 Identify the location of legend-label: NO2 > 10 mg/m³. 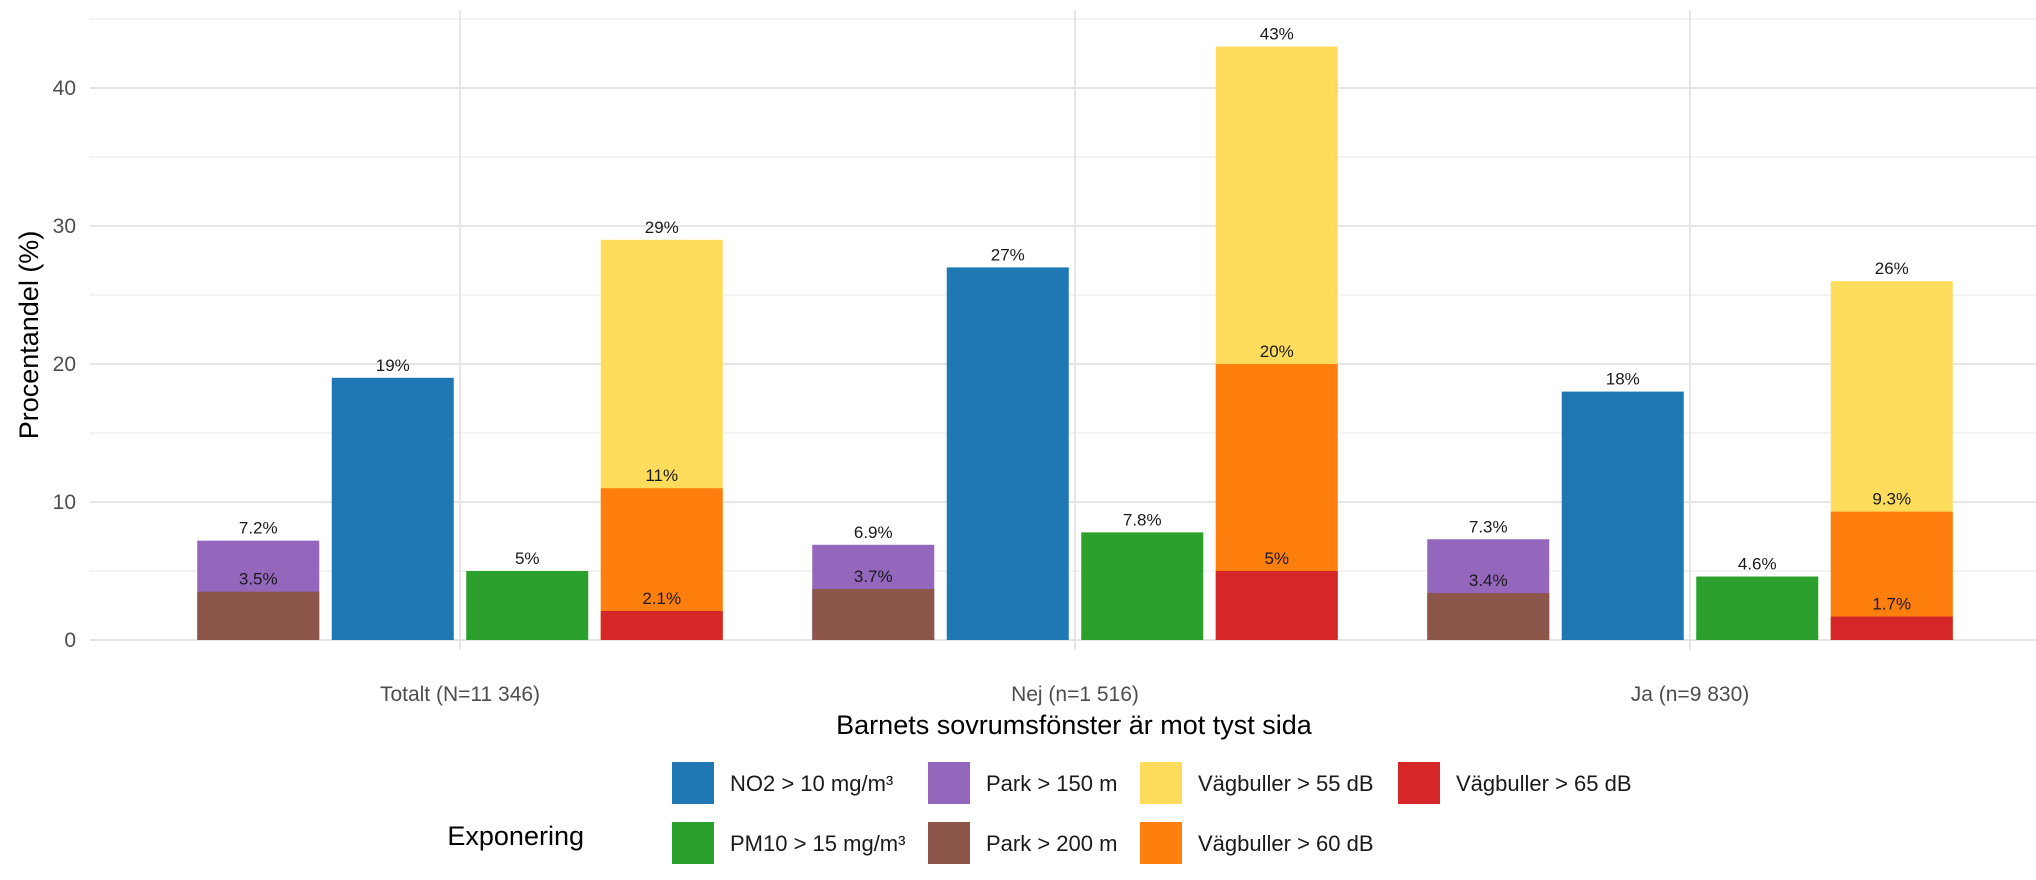
(811, 783).